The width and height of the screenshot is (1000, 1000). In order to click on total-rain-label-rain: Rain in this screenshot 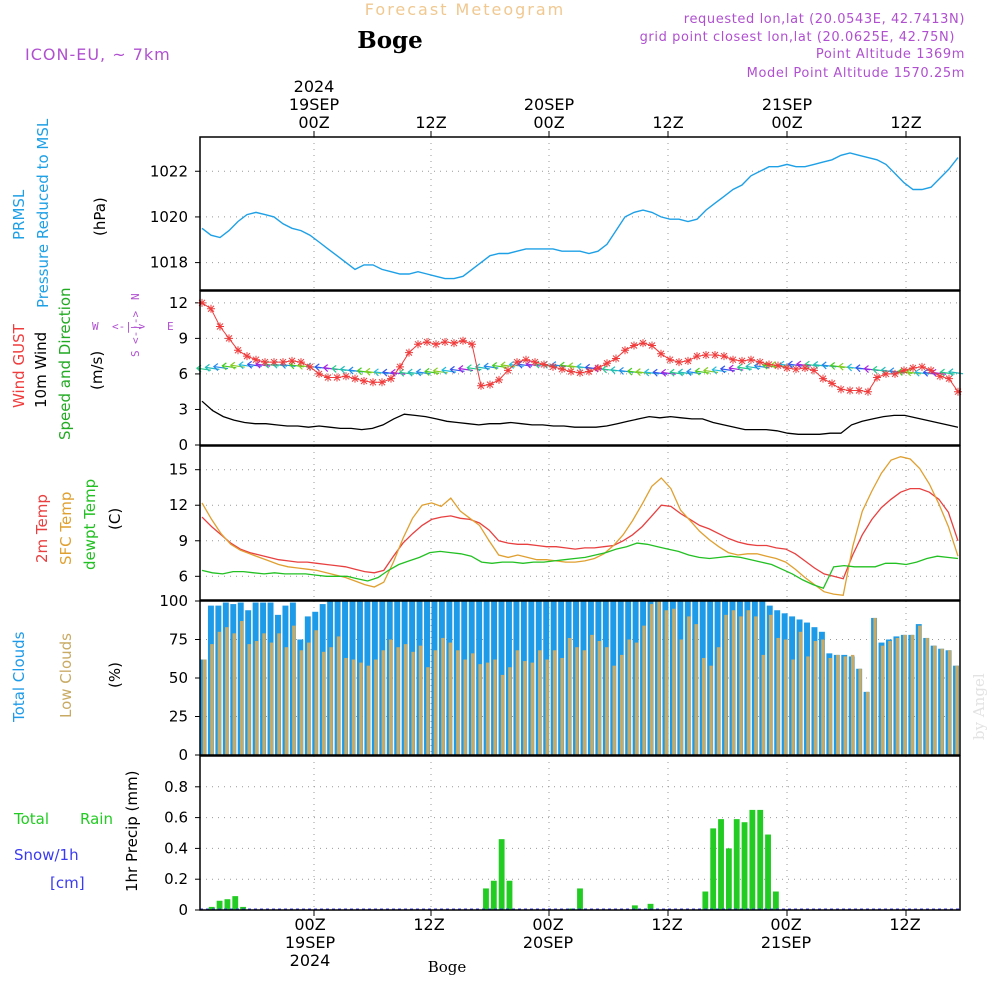, I will do `click(96, 819)`.